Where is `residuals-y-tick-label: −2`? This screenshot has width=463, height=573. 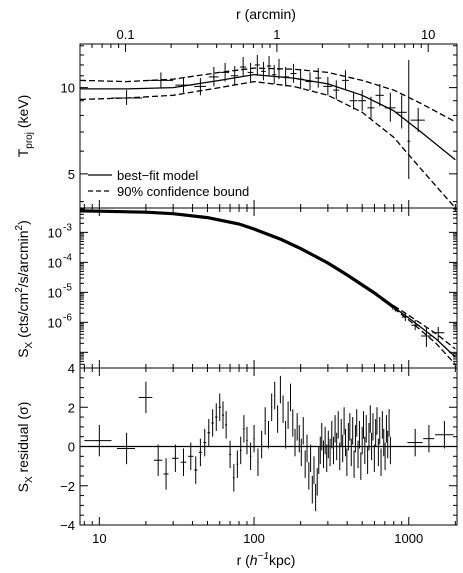 residuals-y-tick-label: −2 is located at coordinates (67, 486).